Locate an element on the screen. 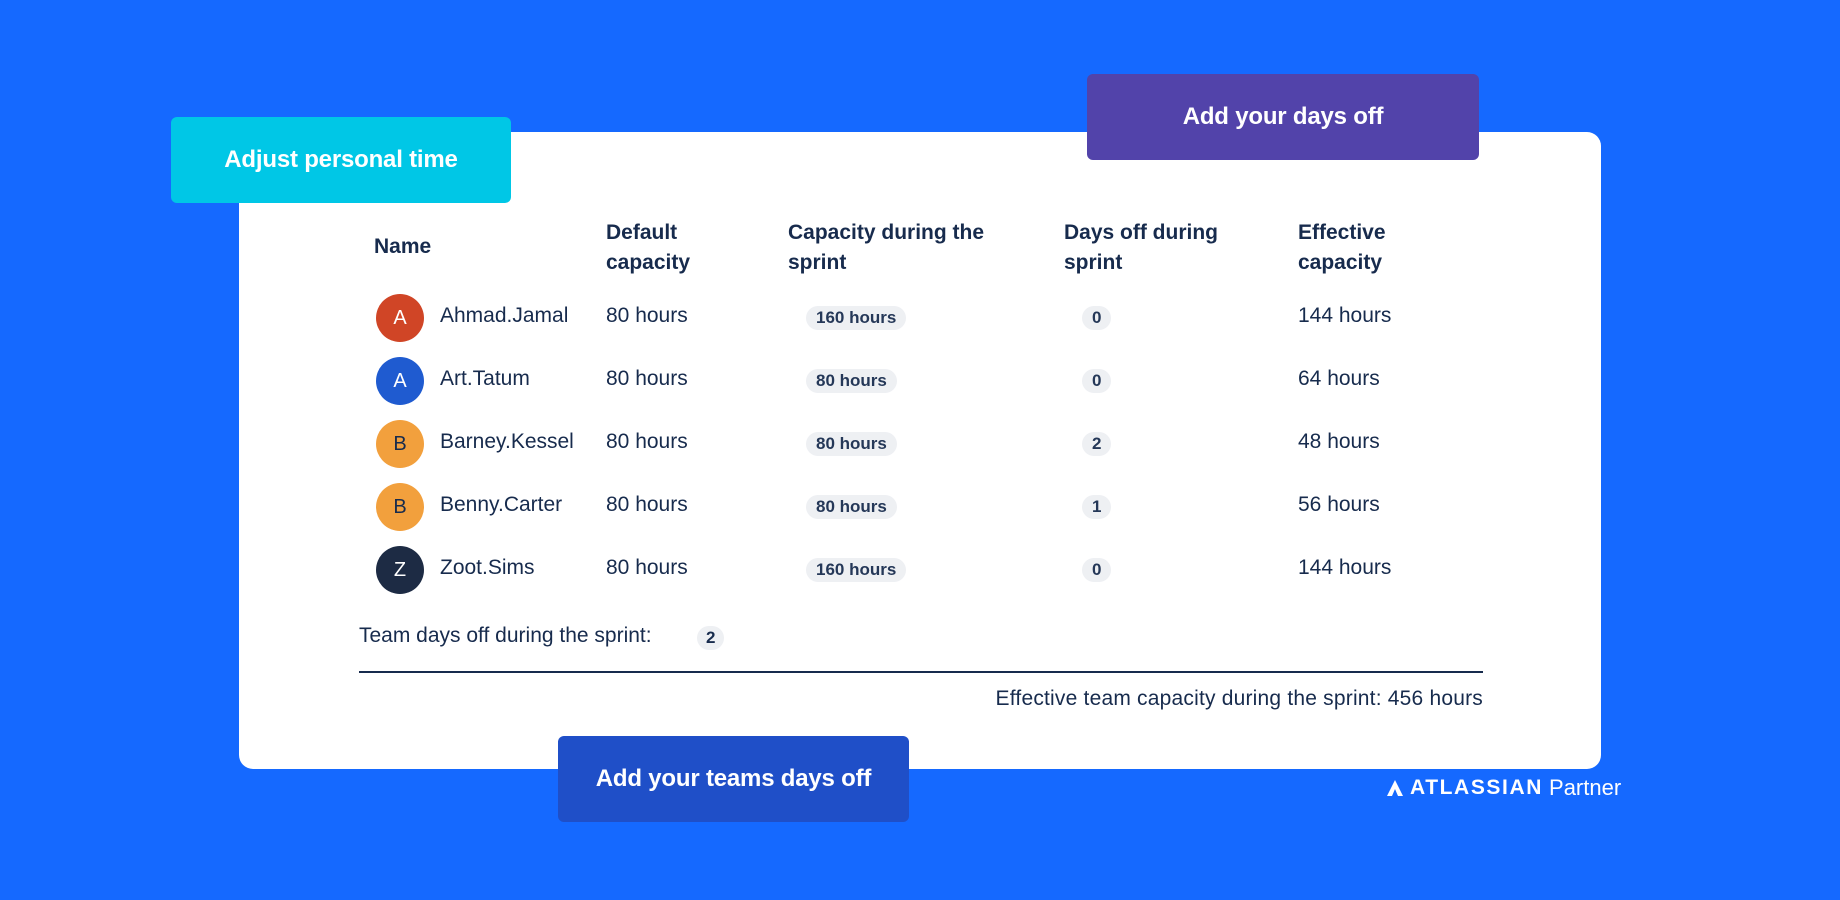  header-capacity-during-sprint: Capacity during the sprint is located at coordinates (886, 247).